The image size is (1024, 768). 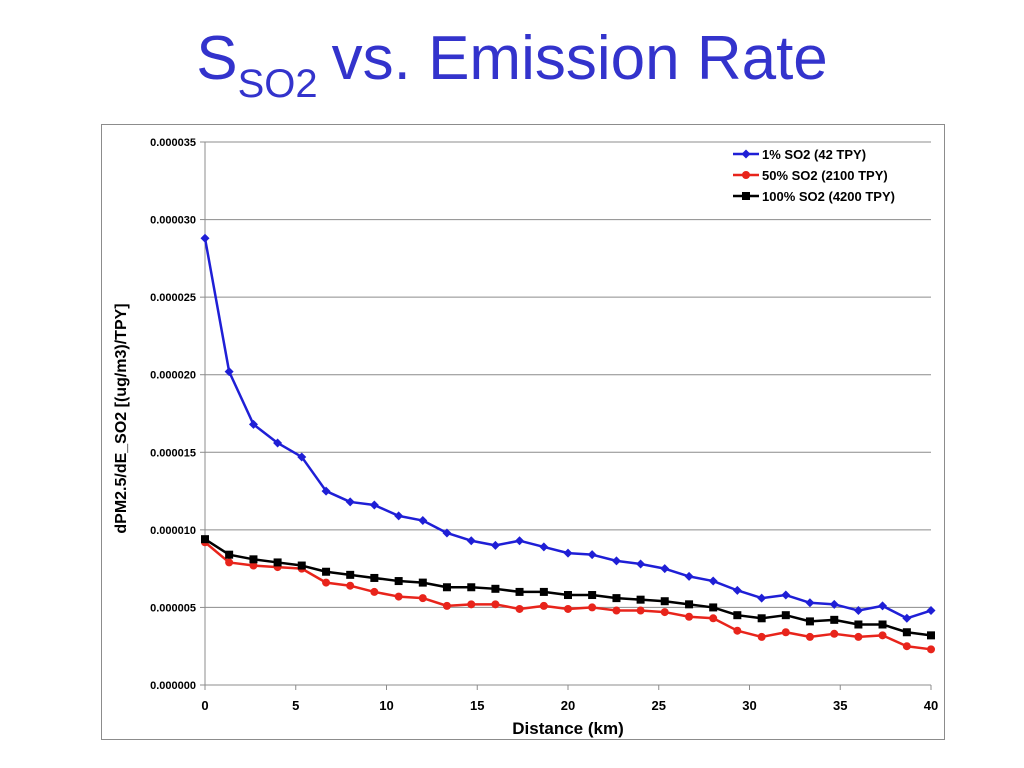 I want to click on legend-label-0: 1% SO2 (42 TPY), so click(x=814, y=154).